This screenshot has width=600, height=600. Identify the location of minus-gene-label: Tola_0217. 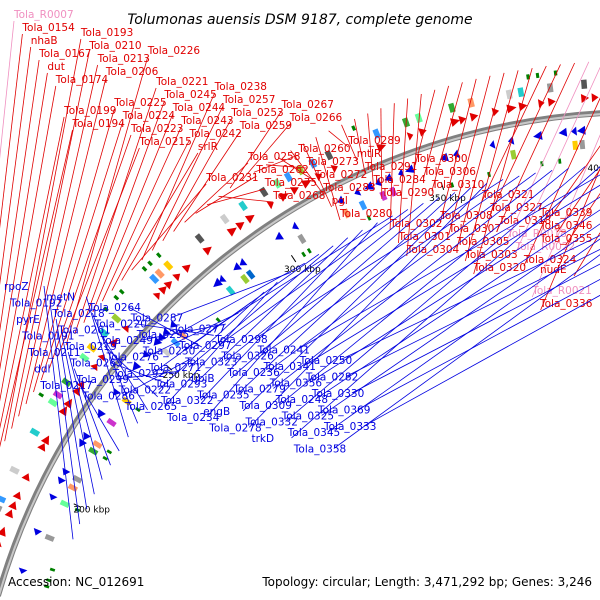
(65, 386).